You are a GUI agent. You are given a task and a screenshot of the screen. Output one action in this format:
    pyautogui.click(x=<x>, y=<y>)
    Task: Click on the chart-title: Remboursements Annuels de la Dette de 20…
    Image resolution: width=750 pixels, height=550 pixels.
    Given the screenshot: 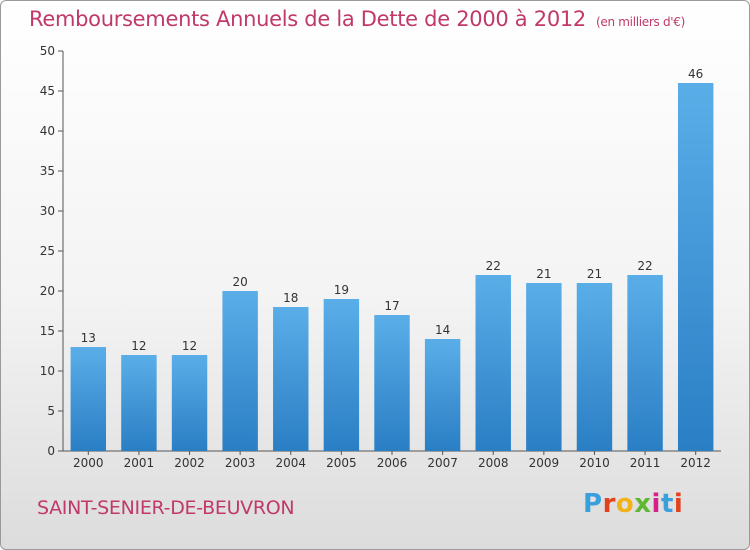 What is the action you would take?
    pyautogui.click(x=357, y=19)
    